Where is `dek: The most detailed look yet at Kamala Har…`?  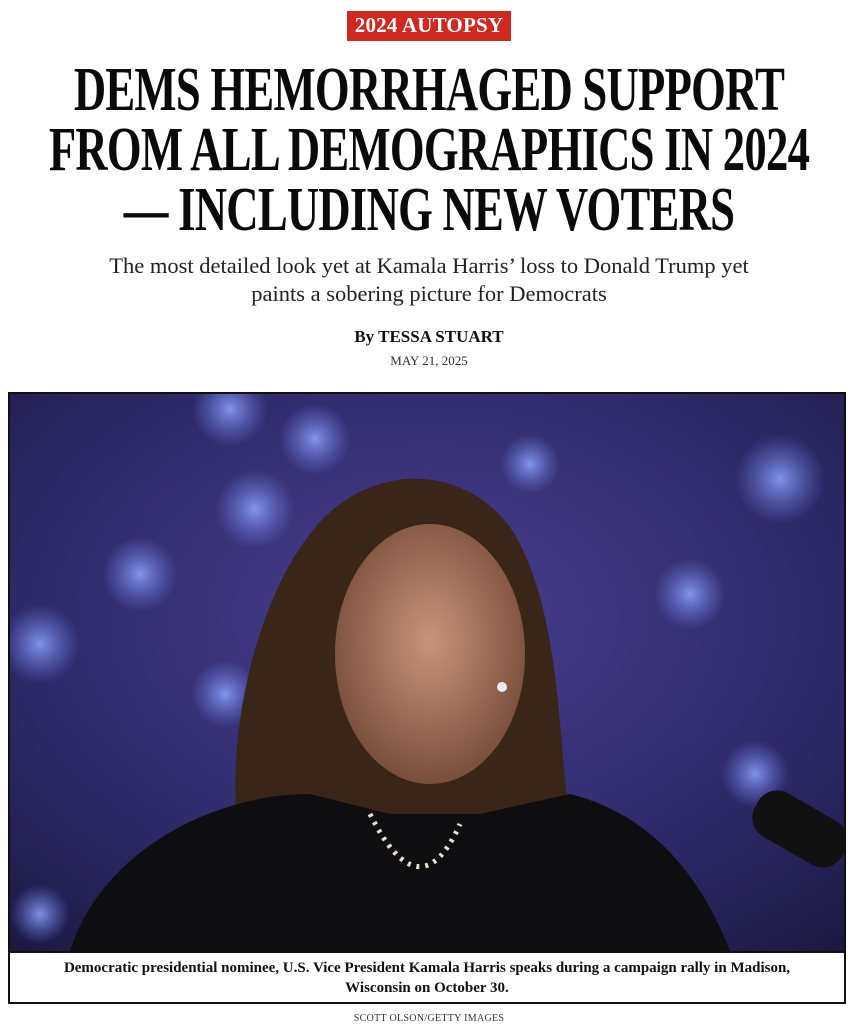 dek: The most detailed look yet at Kamala Har… is located at coordinates (429, 279).